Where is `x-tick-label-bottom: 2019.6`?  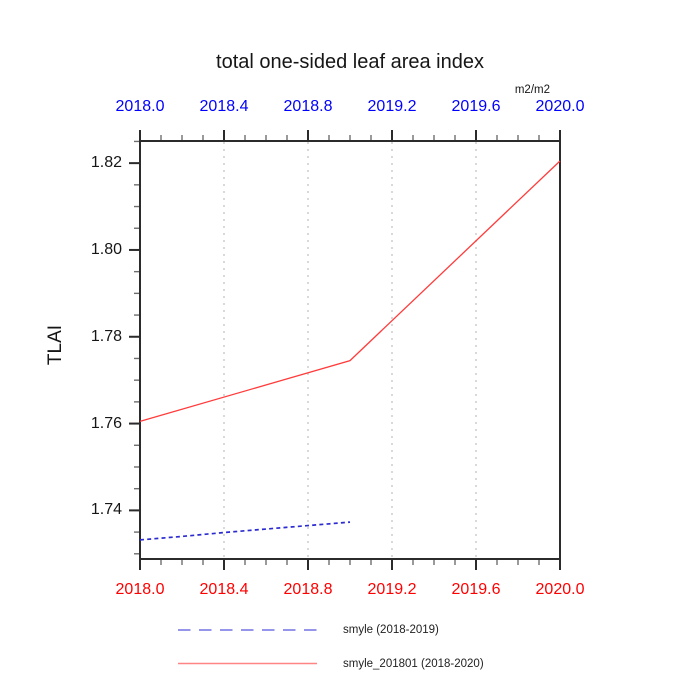 x-tick-label-bottom: 2019.6 is located at coordinates (476, 589).